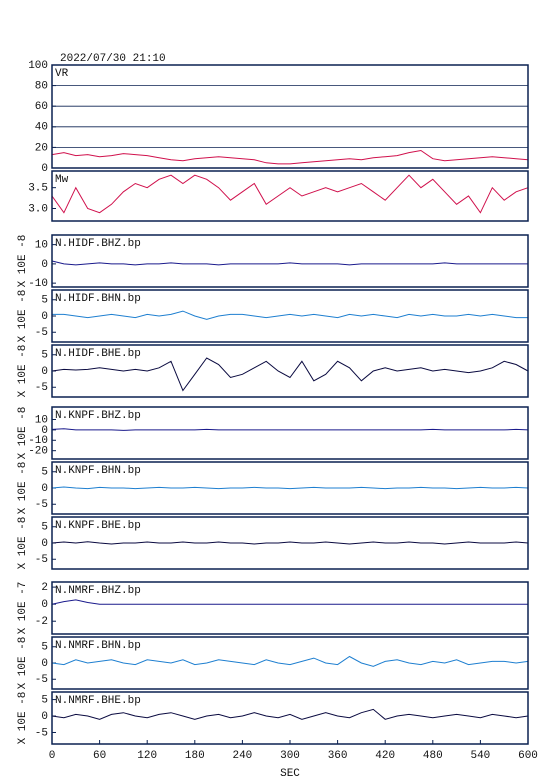 This screenshot has width=554, height=781. What do you see at coordinates (41, 622) in the screenshot?
I see `y-tick-label: -2` at bounding box center [41, 622].